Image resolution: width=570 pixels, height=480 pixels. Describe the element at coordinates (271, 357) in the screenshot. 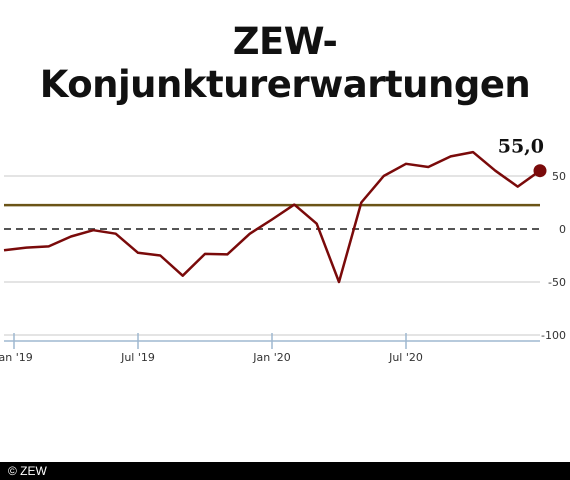

I see `x-tick-label-2: Jan '20` at that location.